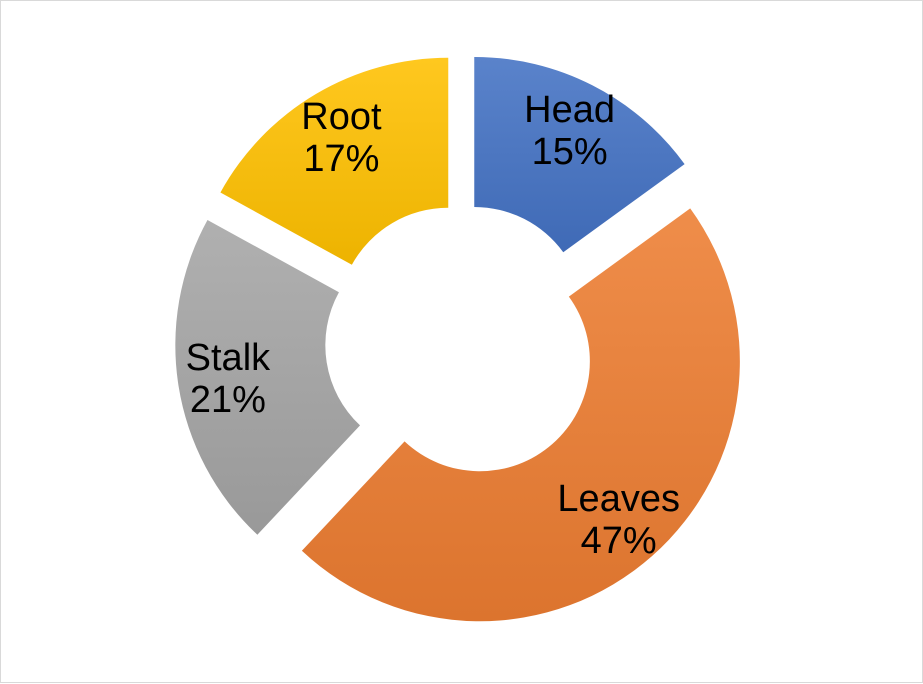 Image resolution: width=923 pixels, height=684 pixels. What do you see at coordinates (341, 117) in the screenshot?
I see `data-label-category: Root` at bounding box center [341, 117].